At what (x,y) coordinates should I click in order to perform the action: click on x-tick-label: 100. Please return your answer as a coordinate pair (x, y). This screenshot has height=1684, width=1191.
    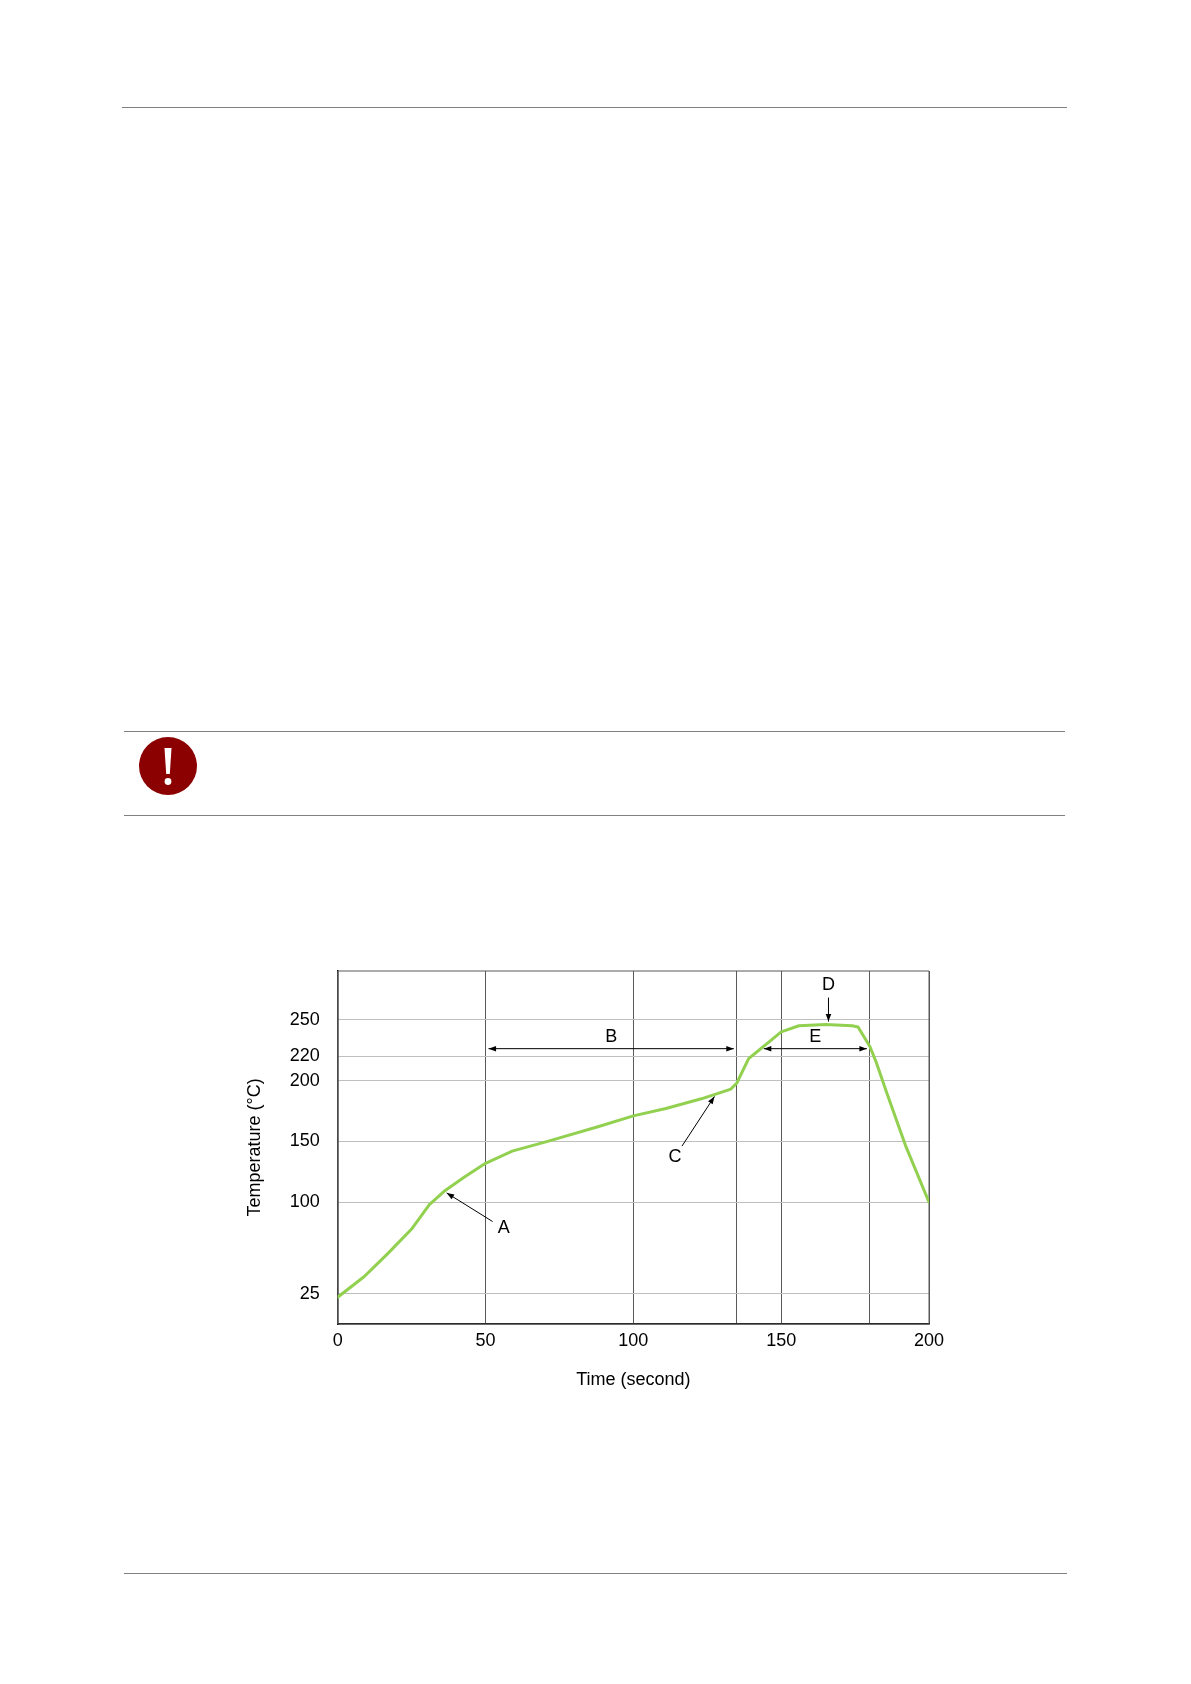
    Looking at the image, I should click on (633, 1339).